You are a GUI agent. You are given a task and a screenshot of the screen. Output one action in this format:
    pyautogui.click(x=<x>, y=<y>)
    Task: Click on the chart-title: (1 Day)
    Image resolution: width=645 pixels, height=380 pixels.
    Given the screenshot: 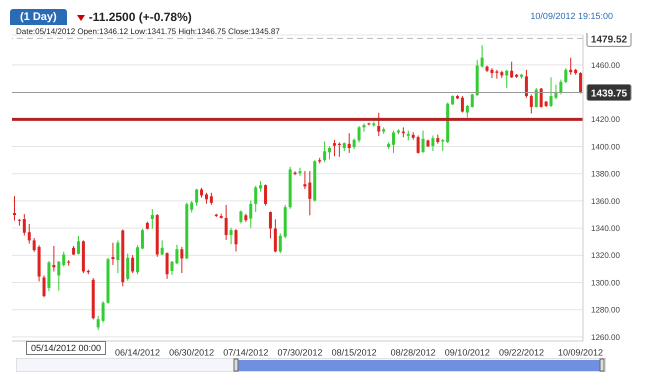 What is the action you would take?
    pyautogui.click(x=38, y=17)
    